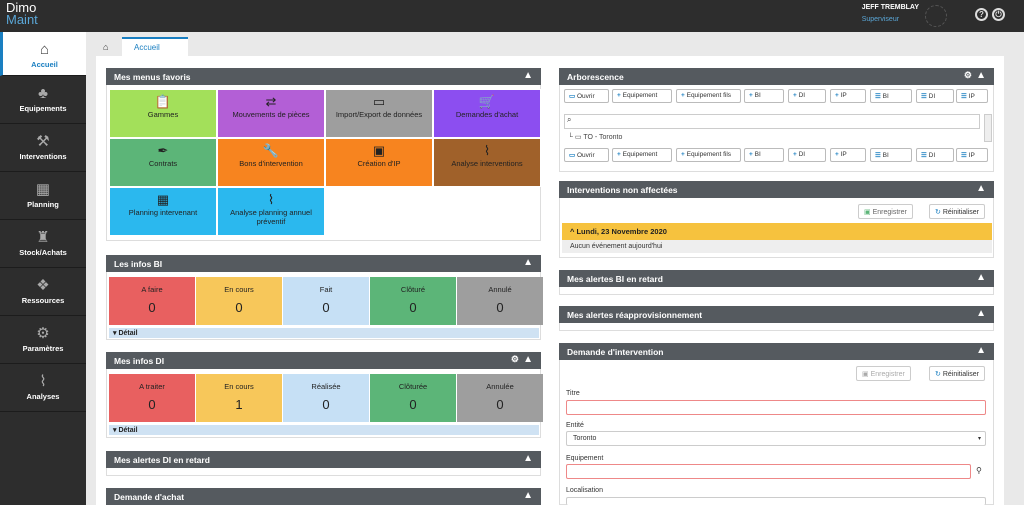 This screenshot has height=505, width=1024. Describe the element at coordinates (271, 113) in the screenshot. I see `favori-tile: ⇄ Mouvements de pièces` at that location.